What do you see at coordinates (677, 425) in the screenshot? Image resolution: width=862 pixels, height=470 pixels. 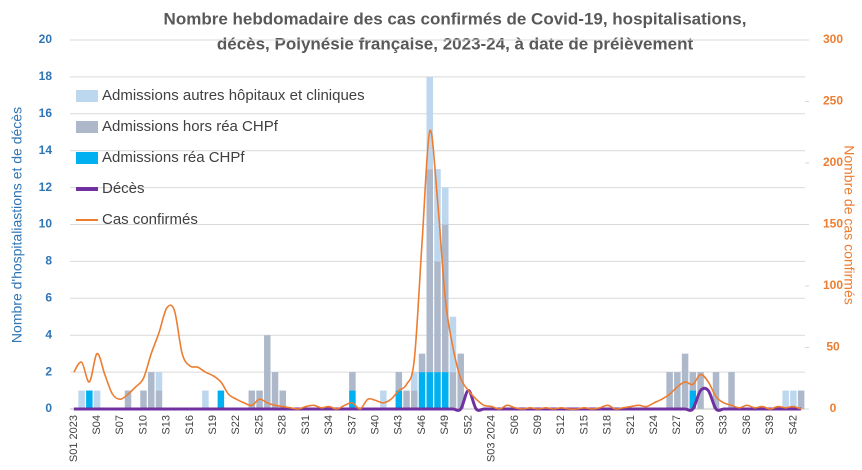 I see `x-tick-label: S27` at bounding box center [677, 425].